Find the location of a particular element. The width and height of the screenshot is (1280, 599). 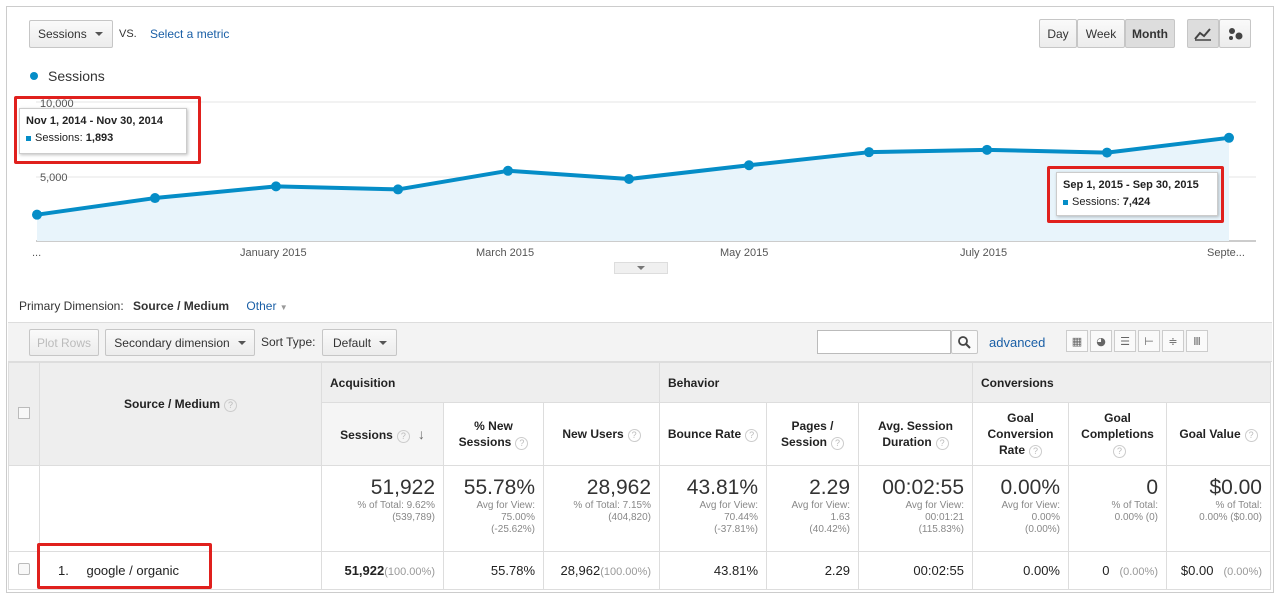

plot-rows-label: Plot Rows is located at coordinates (64, 342).